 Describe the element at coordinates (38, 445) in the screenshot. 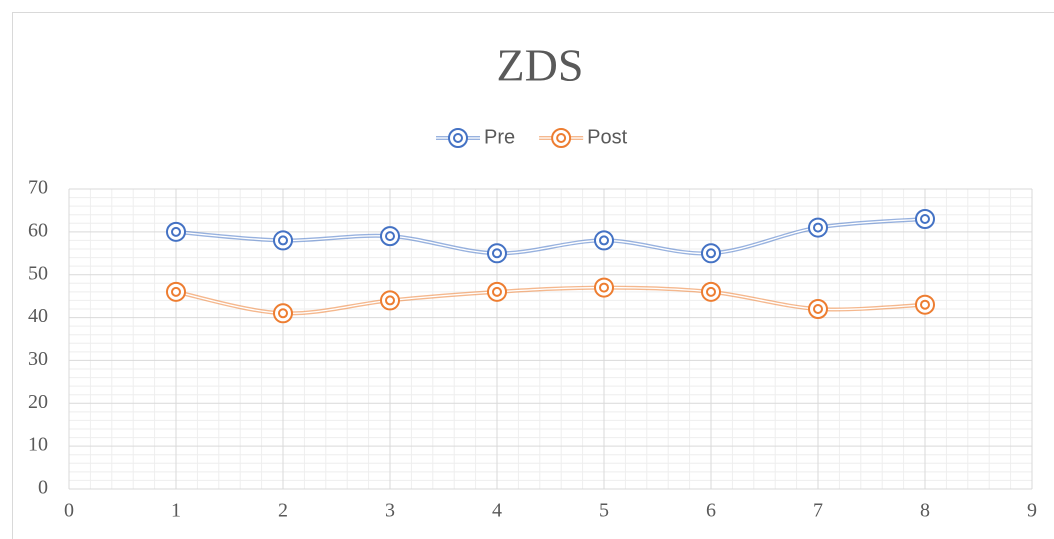

I see `y-tick-label: 10` at that location.